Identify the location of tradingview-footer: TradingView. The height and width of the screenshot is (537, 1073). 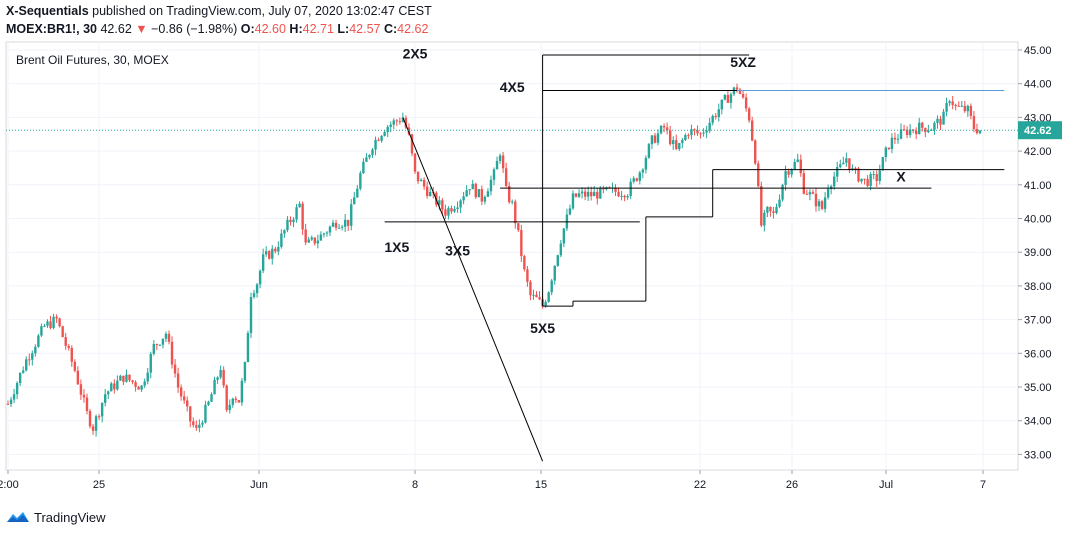
(56, 517).